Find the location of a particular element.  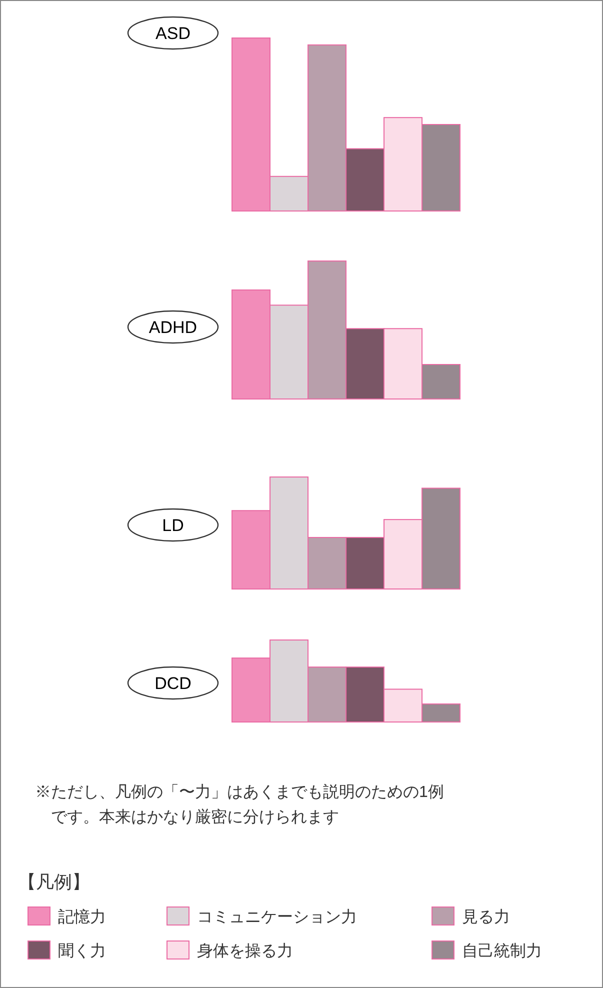

legend-label: コミュニケーション力 is located at coordinates (277, 917).